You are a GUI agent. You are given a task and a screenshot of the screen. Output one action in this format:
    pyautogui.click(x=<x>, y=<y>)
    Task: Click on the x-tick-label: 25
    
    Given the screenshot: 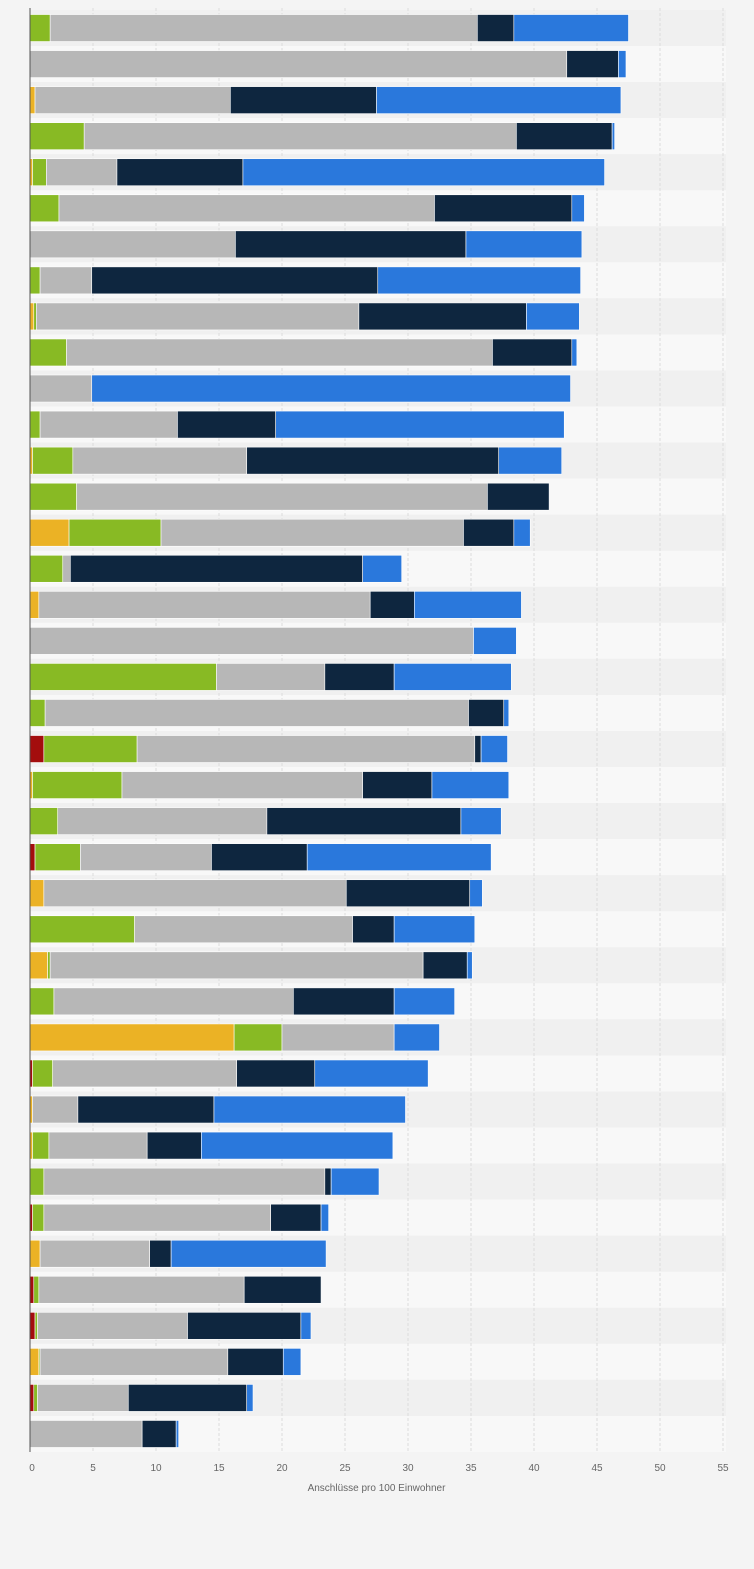 What is the action you would take?
    pyautogui.click(x=345, y=1468)
    